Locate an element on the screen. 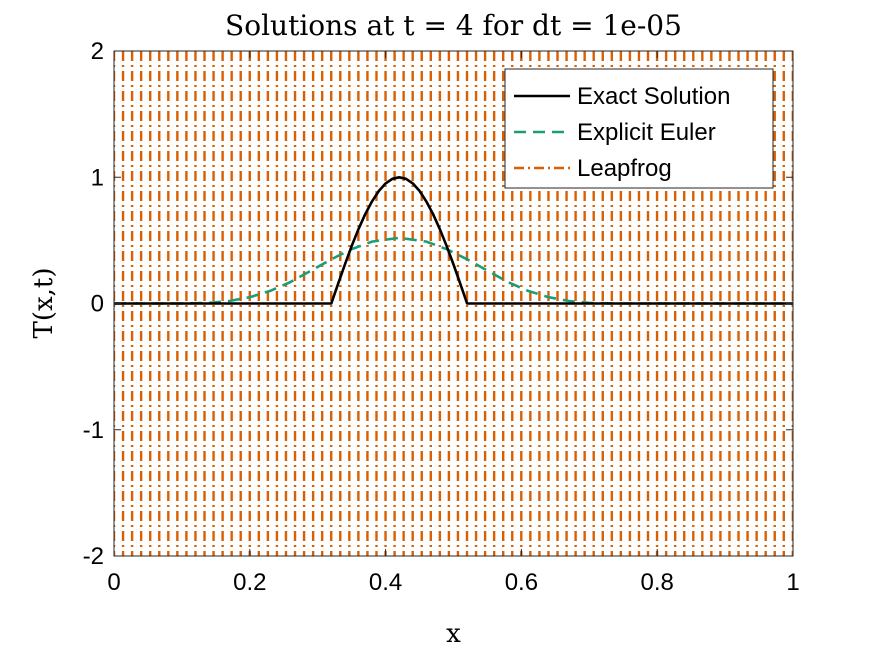 The width and height of the screenshot is (875, 656). chart-title: Solutions at t = 4 for dt = 1e-05 is located at coordinates (453, 25).